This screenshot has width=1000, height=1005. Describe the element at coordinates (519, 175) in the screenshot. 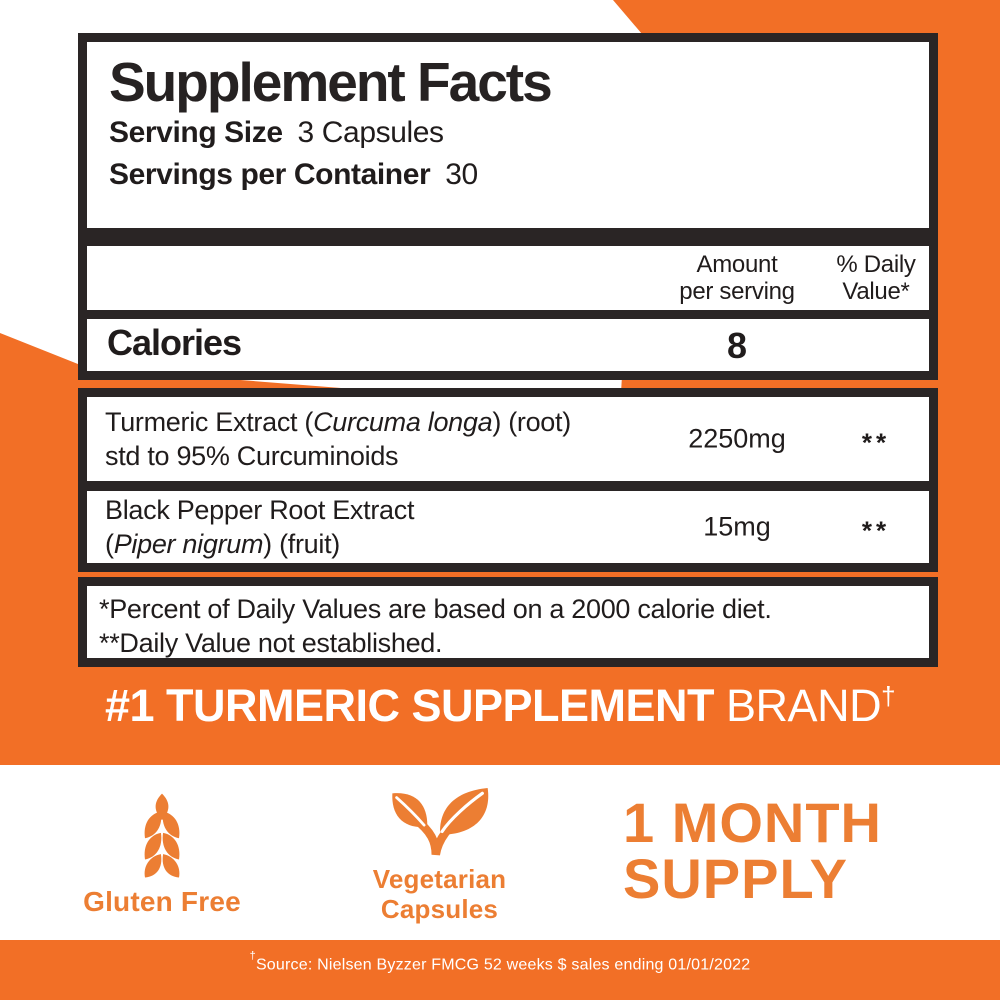

I see `servings-per-container-line: Servings per Container 30` at that location.